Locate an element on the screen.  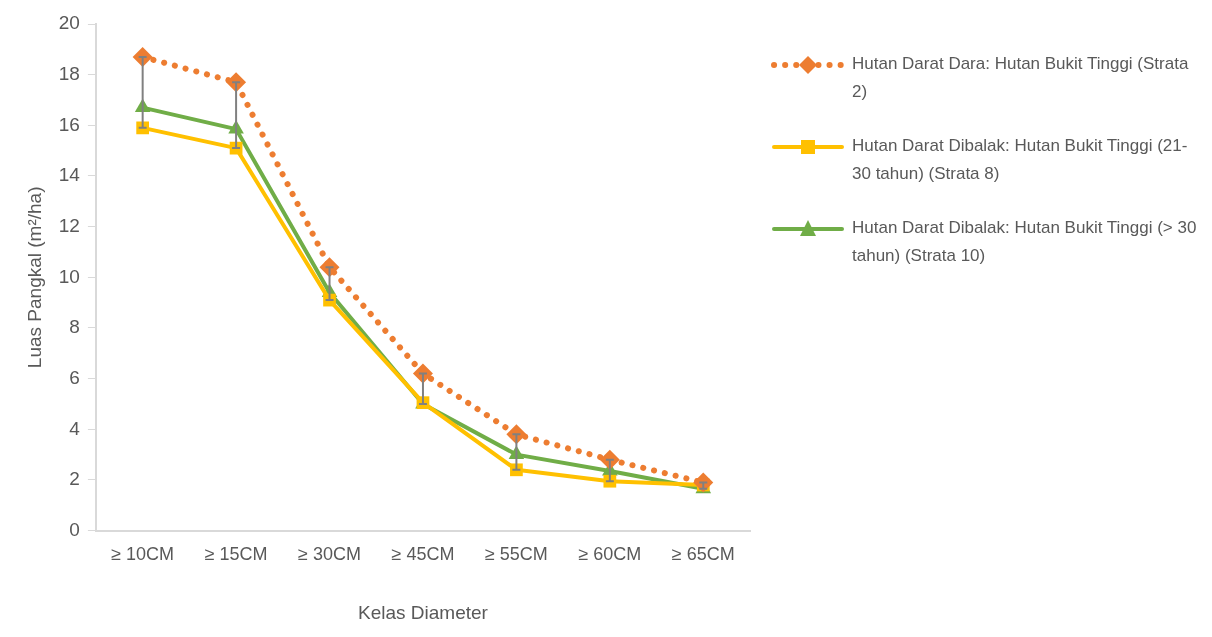
y-tick-label: 0 is located at coordinates (74, 529).